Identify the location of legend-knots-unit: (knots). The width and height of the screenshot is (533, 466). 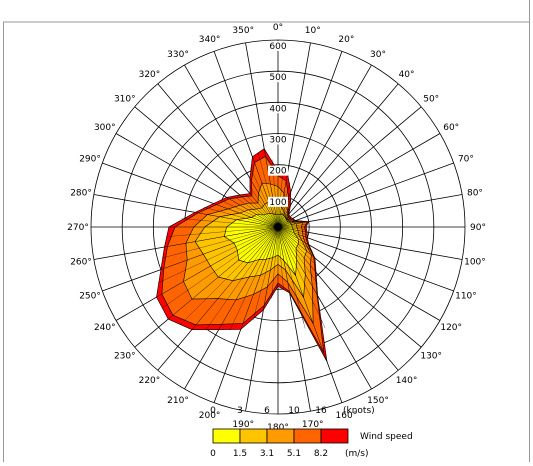
(359, 411).